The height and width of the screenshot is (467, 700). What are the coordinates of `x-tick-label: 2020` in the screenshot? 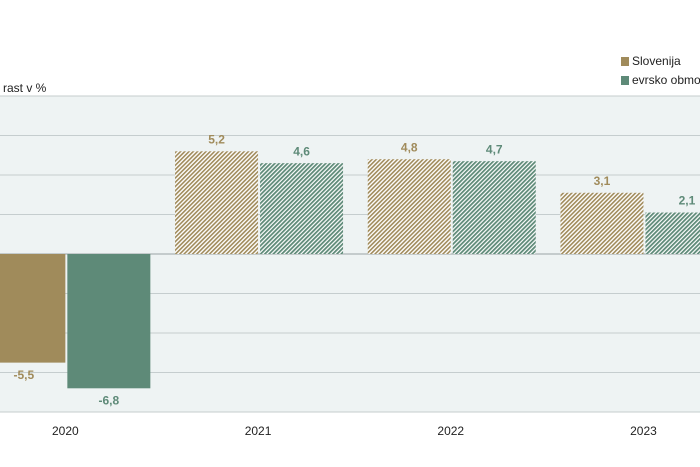 It's located at (65, 431).